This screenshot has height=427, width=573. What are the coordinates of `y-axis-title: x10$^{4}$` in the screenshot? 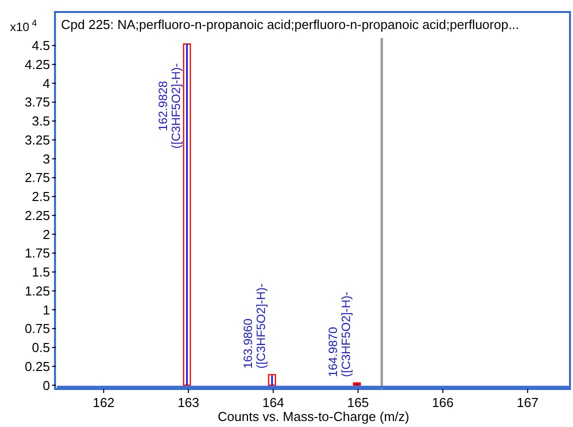 It's located at (23, 26).